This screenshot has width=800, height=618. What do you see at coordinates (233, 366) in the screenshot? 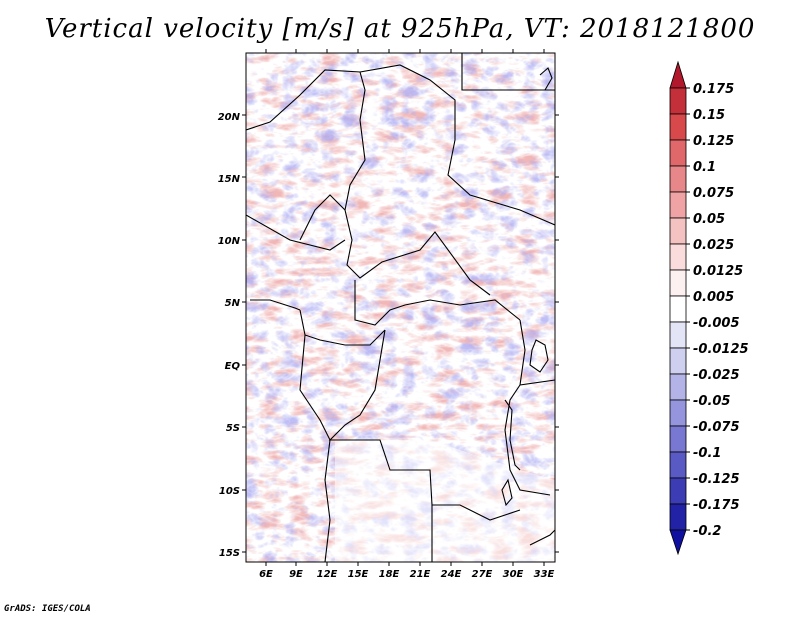
I see `lat-label-eq: EQ` at bounding box center [233, 366].